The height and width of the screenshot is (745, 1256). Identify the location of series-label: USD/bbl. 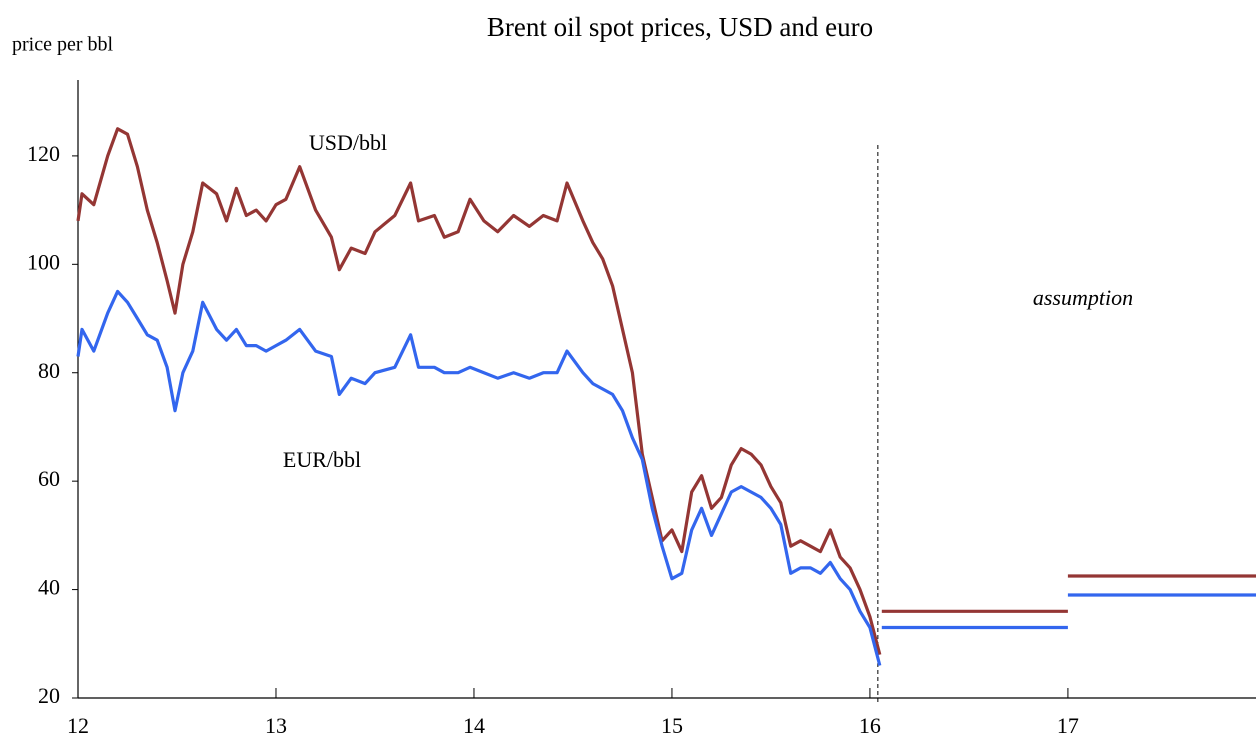
(348, 142).